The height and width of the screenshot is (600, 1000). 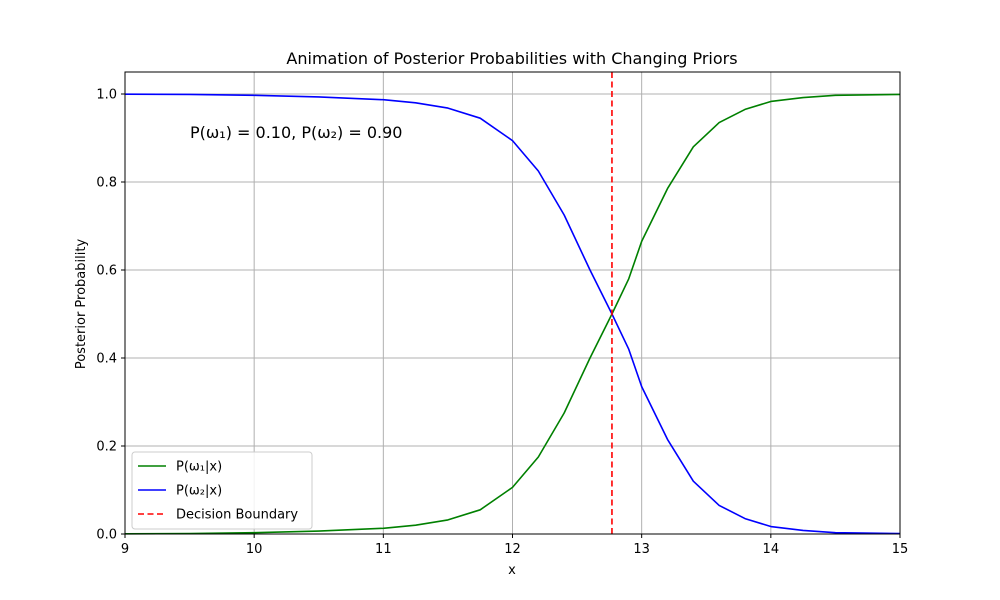 What do you see at coordinates (199, 491) in the screenshot?
I see `legend-label: P(ω₂|x)` at bounding box center [199, 491].